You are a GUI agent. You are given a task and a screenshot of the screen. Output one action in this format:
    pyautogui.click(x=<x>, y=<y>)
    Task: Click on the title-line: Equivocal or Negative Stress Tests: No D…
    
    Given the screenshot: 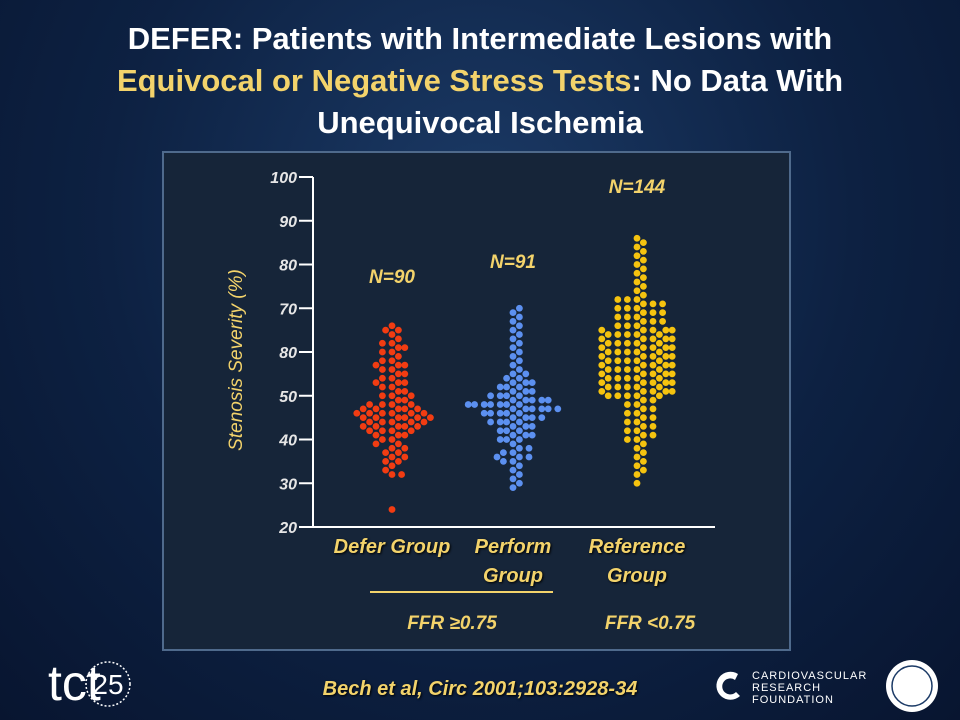 What is the action you would take?
    pyautogui.click(x=480, y=81)
    